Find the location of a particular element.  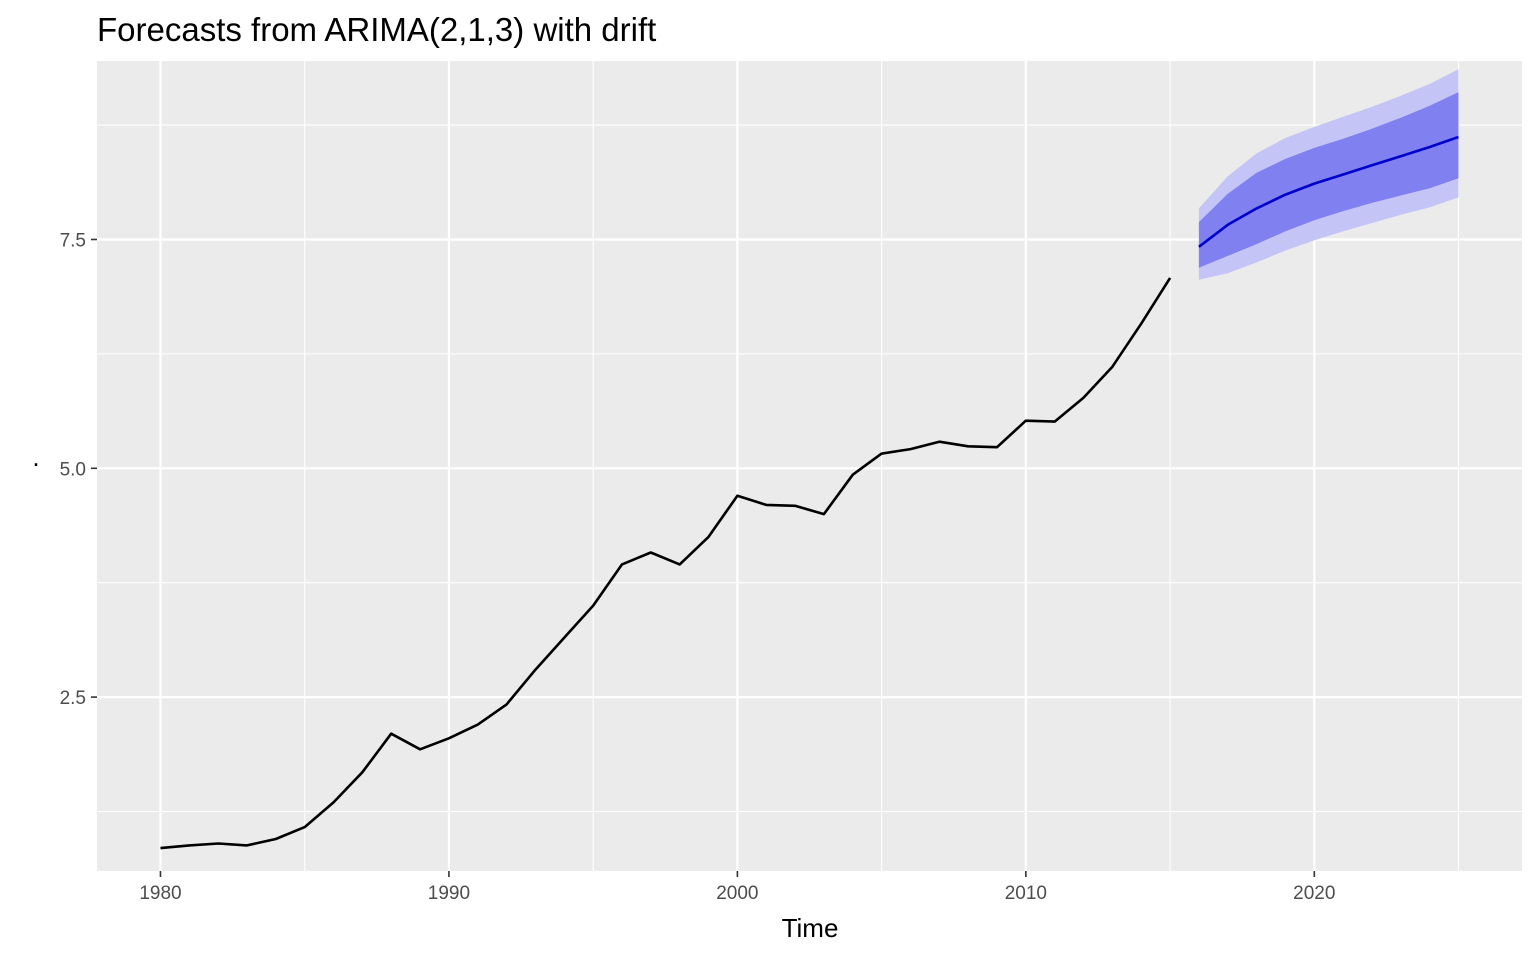

y-tick-label: 2.5 is located at coordinates (73, 698).